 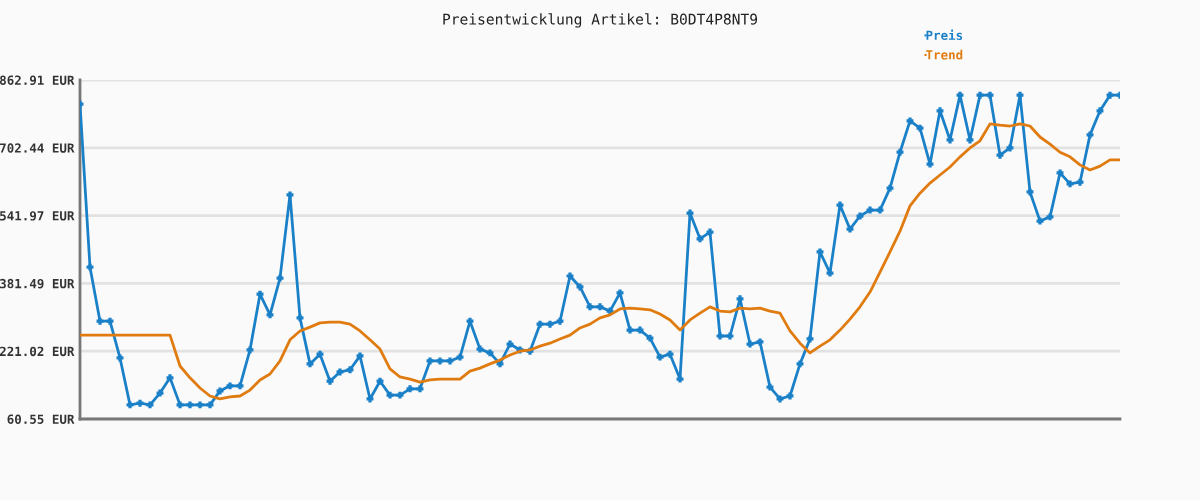 I want to click on legend-label: Preis, so click(x=944, y=34).